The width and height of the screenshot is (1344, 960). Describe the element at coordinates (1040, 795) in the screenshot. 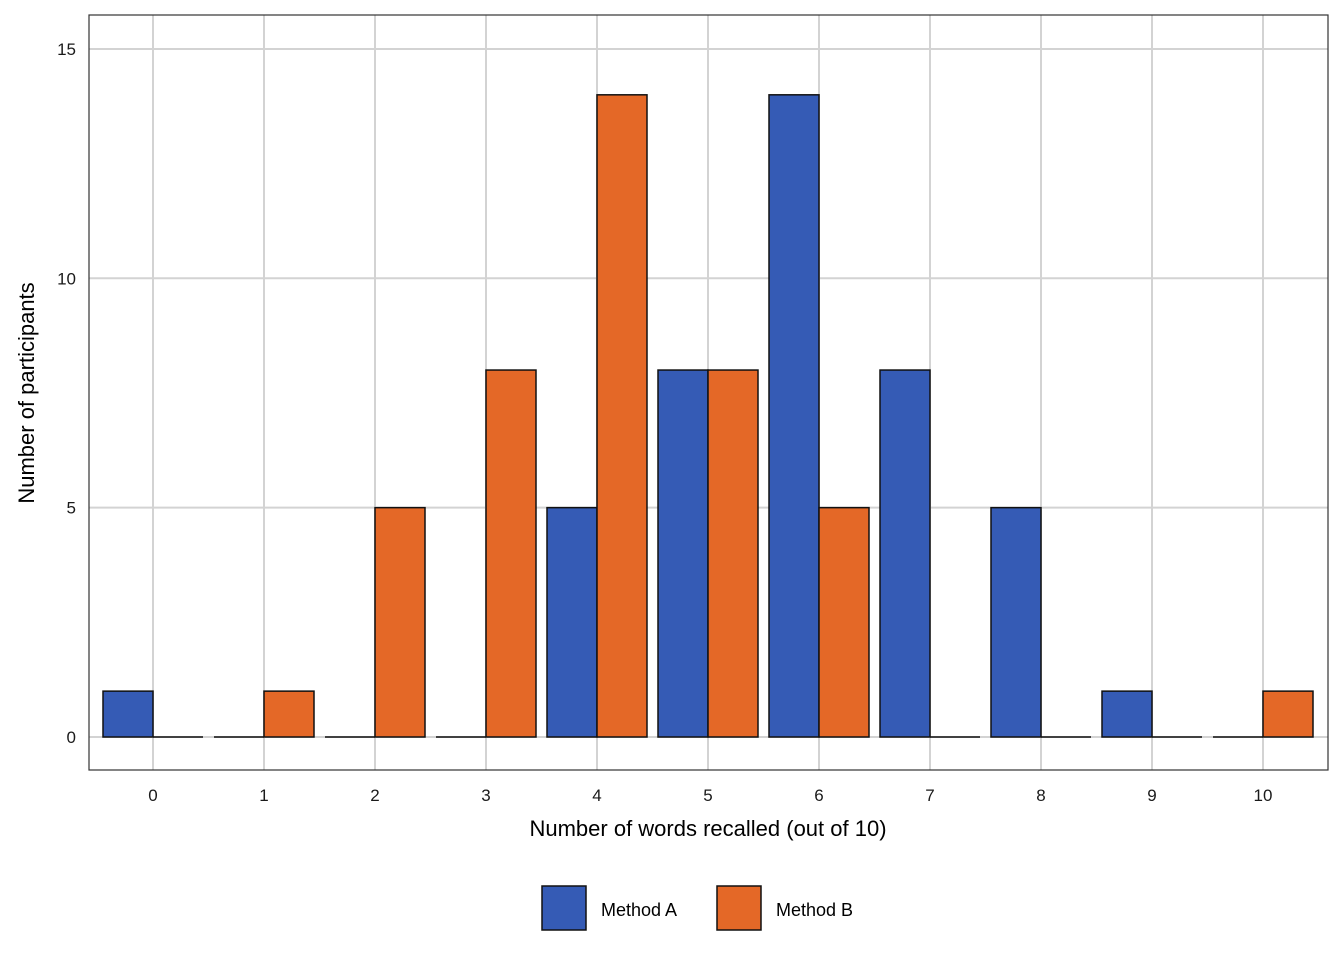

I see `x-tick-label: 8` at that location.